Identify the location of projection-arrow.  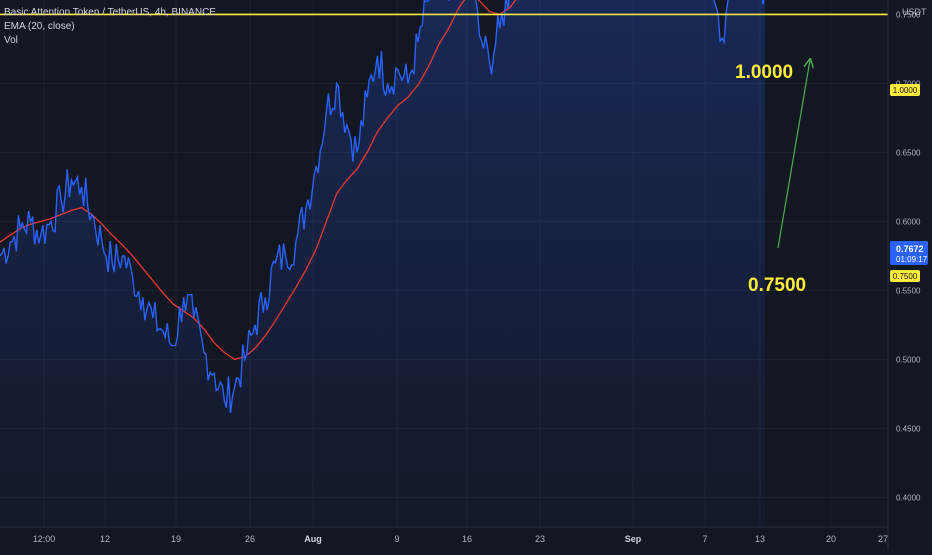
(793, 154).